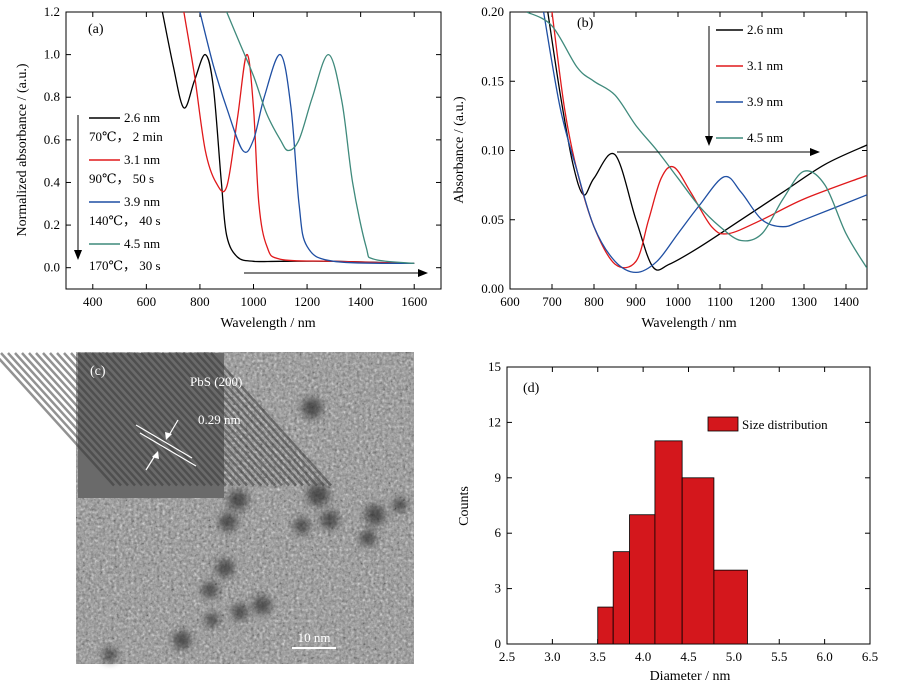 This screenshot has height=688, width=897. I want to click on panel-b-x-tick-label: 800, so click(594, 301).